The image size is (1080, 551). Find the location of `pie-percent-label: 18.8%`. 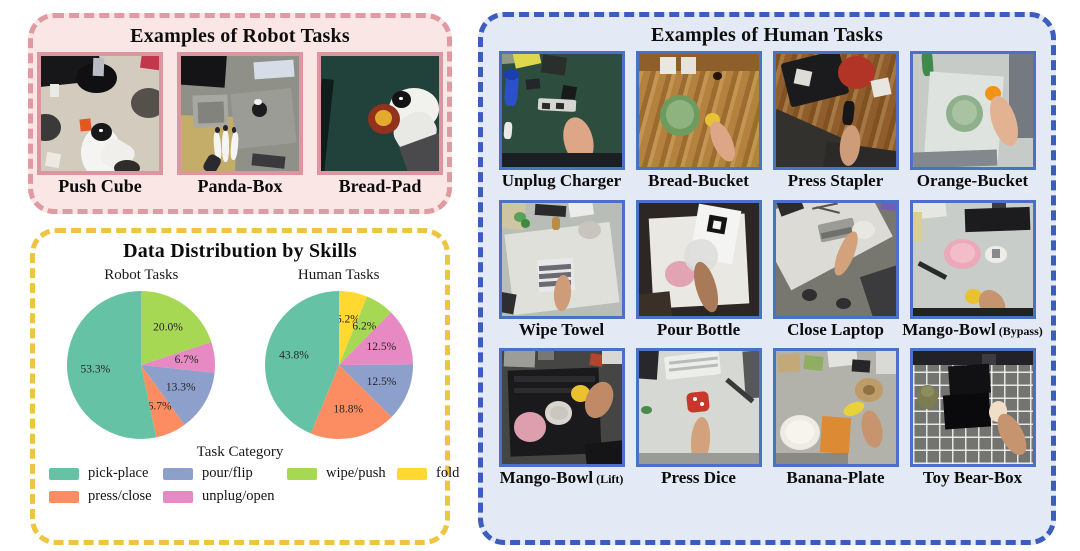

pie-percent-label: 18.8% is located at coordinates (348, 410).